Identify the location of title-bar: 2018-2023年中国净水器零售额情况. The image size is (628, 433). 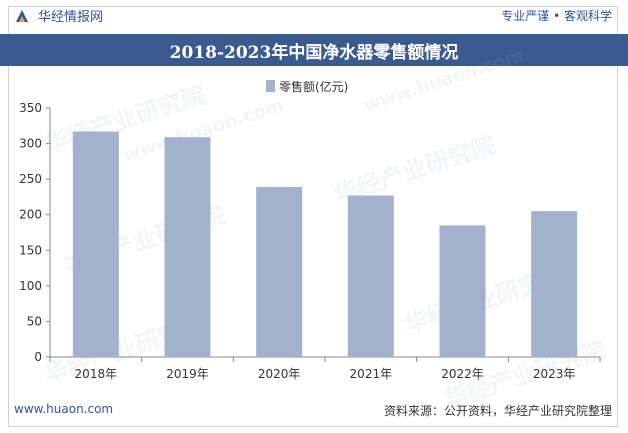
(314, 50).